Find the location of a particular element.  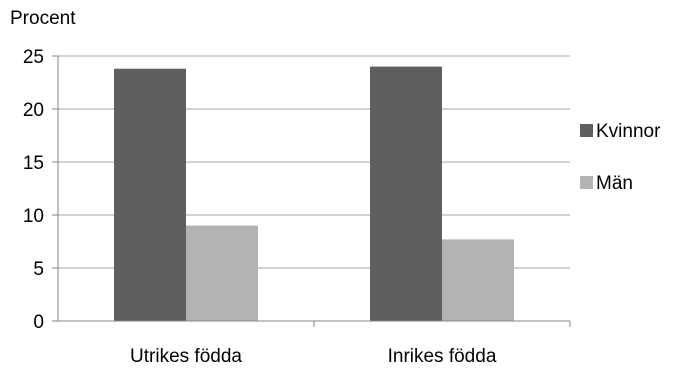

y-tick-label: 10 is located at coordinates (33, 216).